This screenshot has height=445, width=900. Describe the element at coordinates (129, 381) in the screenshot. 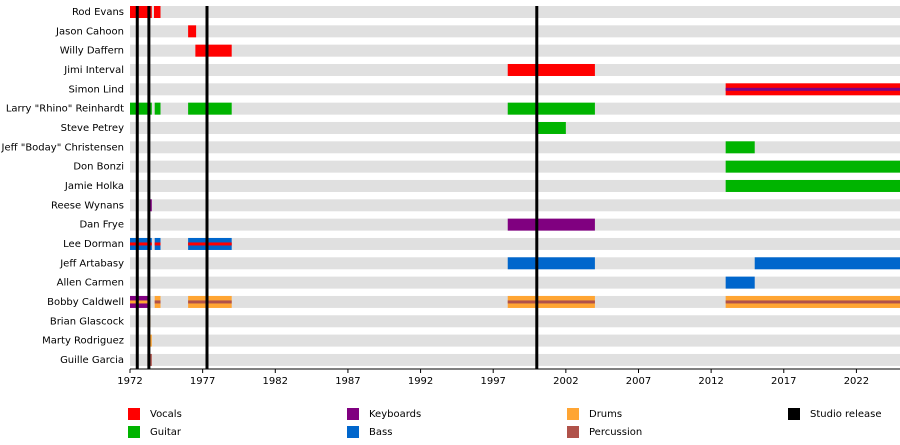

I see `x-tick-label: 1972` at that location.